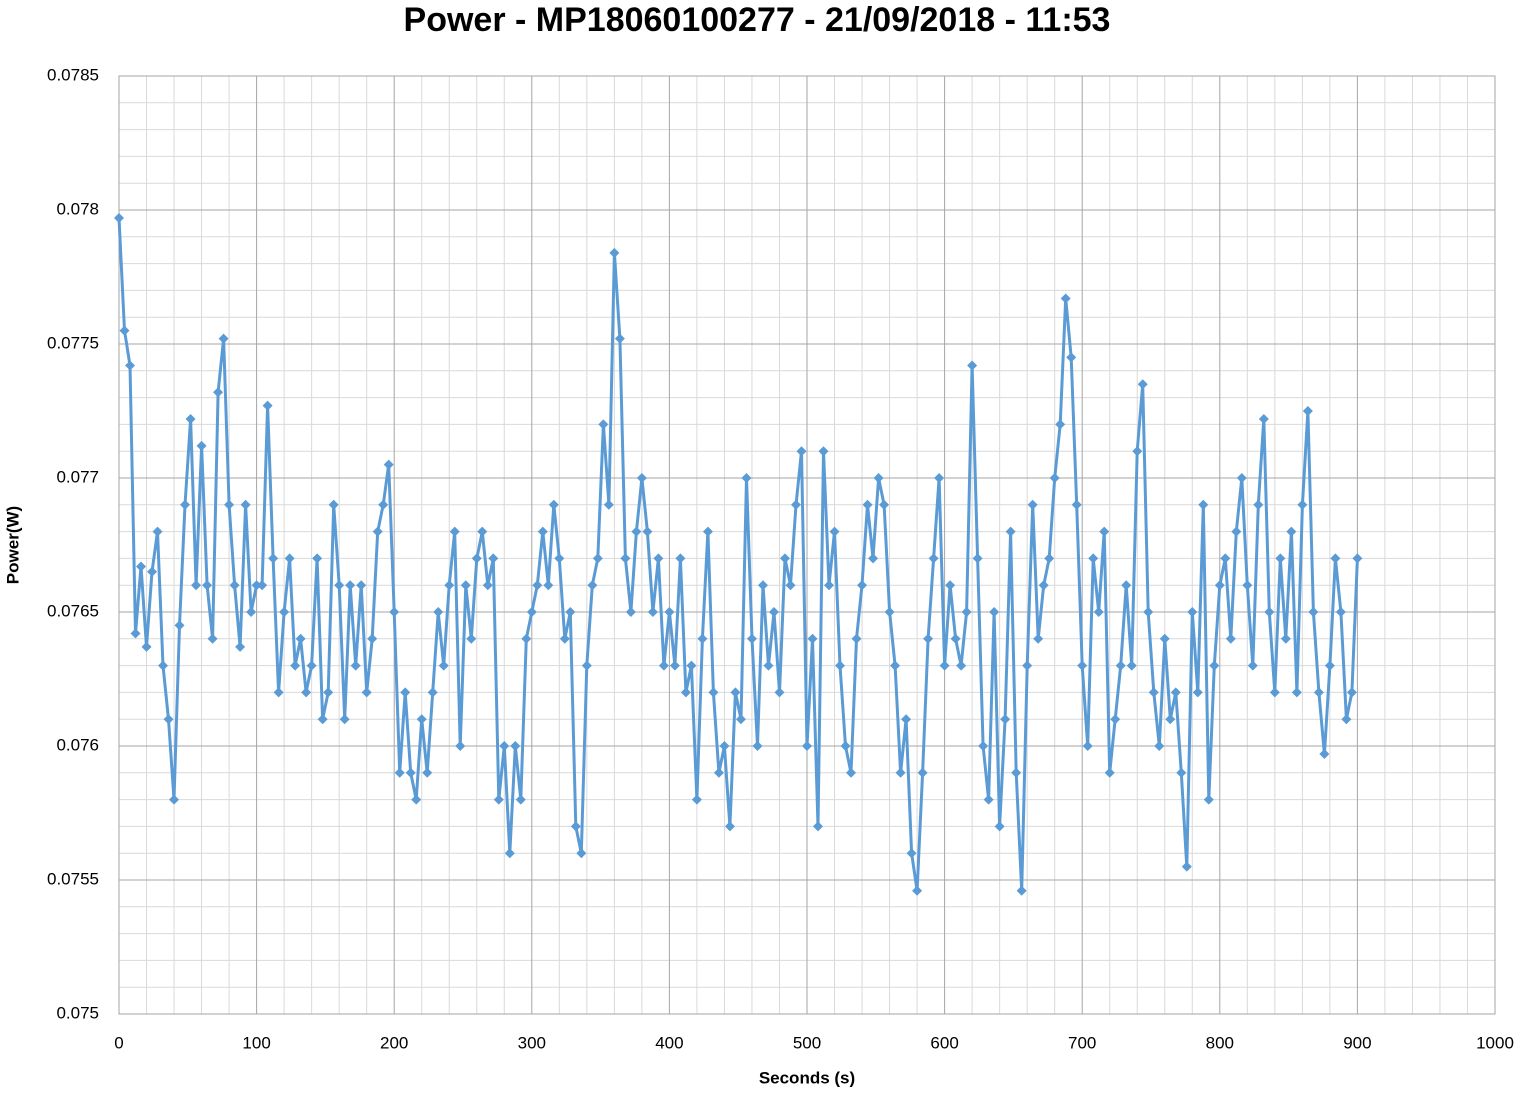  I want to click on x-axis-title: Seconds (s), so click(807, 1077).